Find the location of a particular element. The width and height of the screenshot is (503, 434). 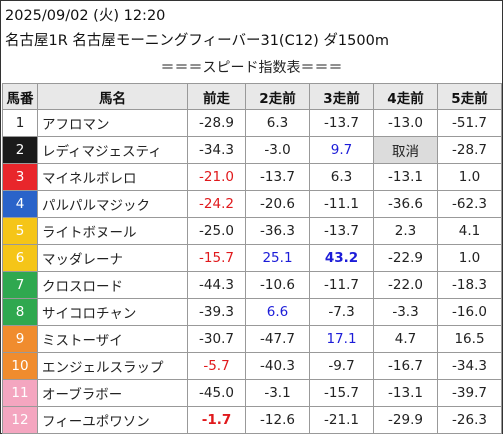

horse-number: 1 is located at coordinates (20, 123).